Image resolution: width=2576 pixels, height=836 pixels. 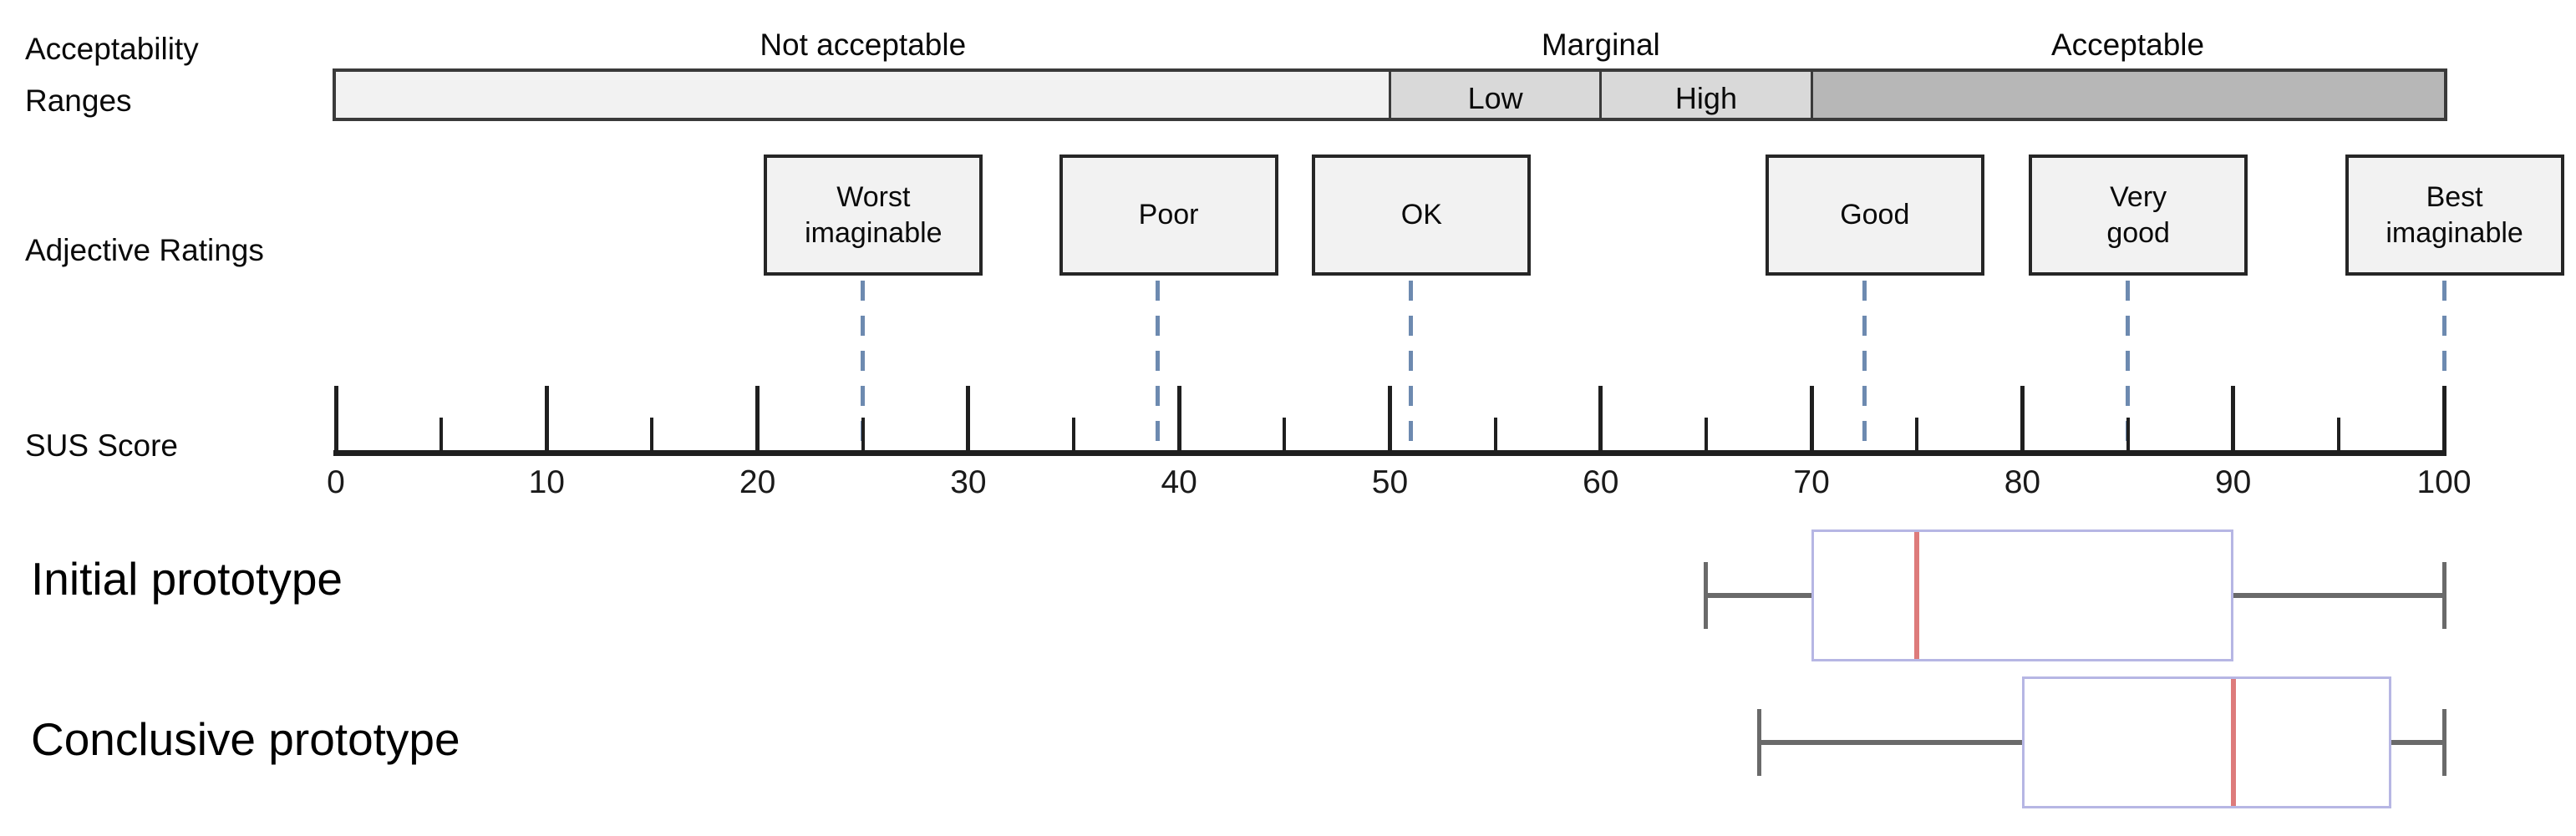 What do you see at coordinates (546, 482) in the screenshot?
I see `tick-label-10: 10` at bounding box center [546, 482].